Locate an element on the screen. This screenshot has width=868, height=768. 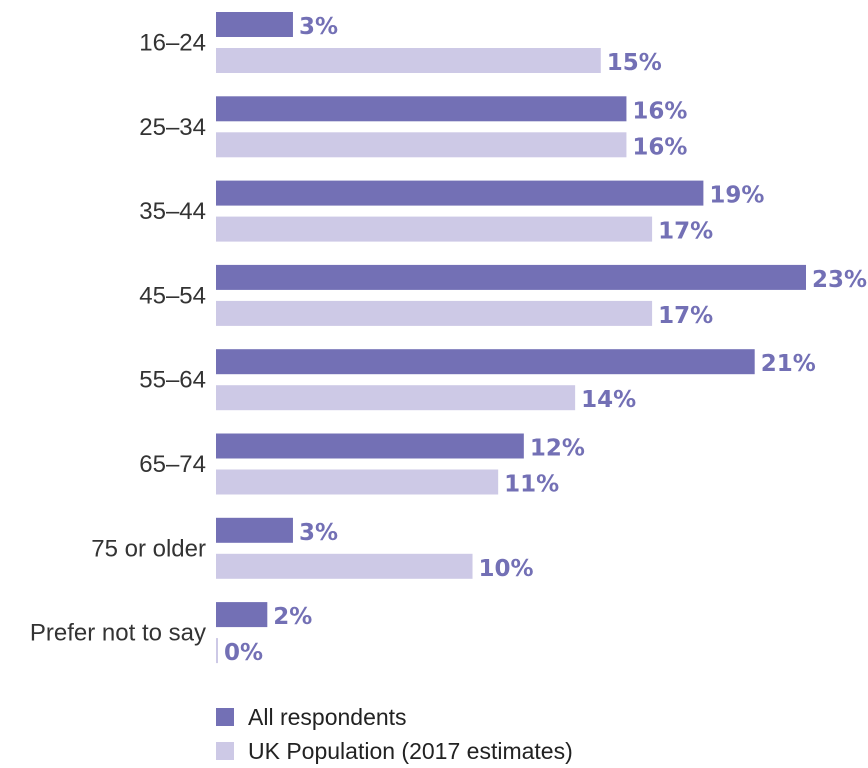
legend-label-all-respondents: All respondents is located at coordinates (327, 716).